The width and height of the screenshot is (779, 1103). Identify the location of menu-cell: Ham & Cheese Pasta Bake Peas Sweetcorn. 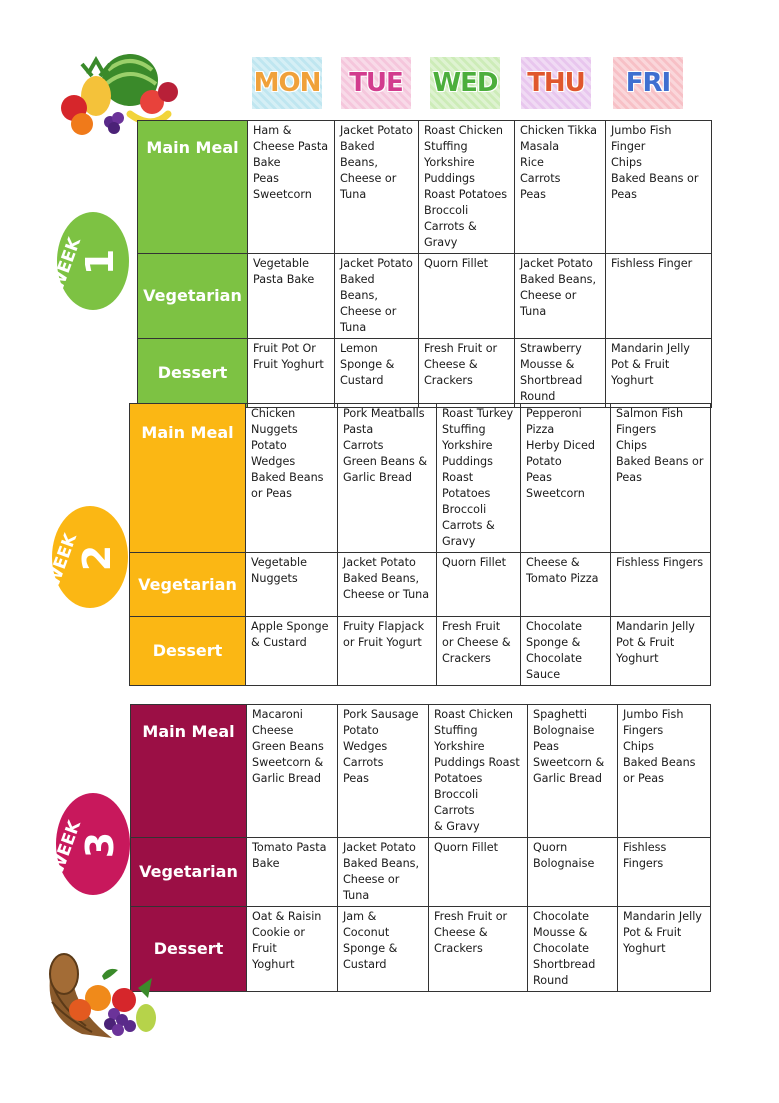
(291, 187).